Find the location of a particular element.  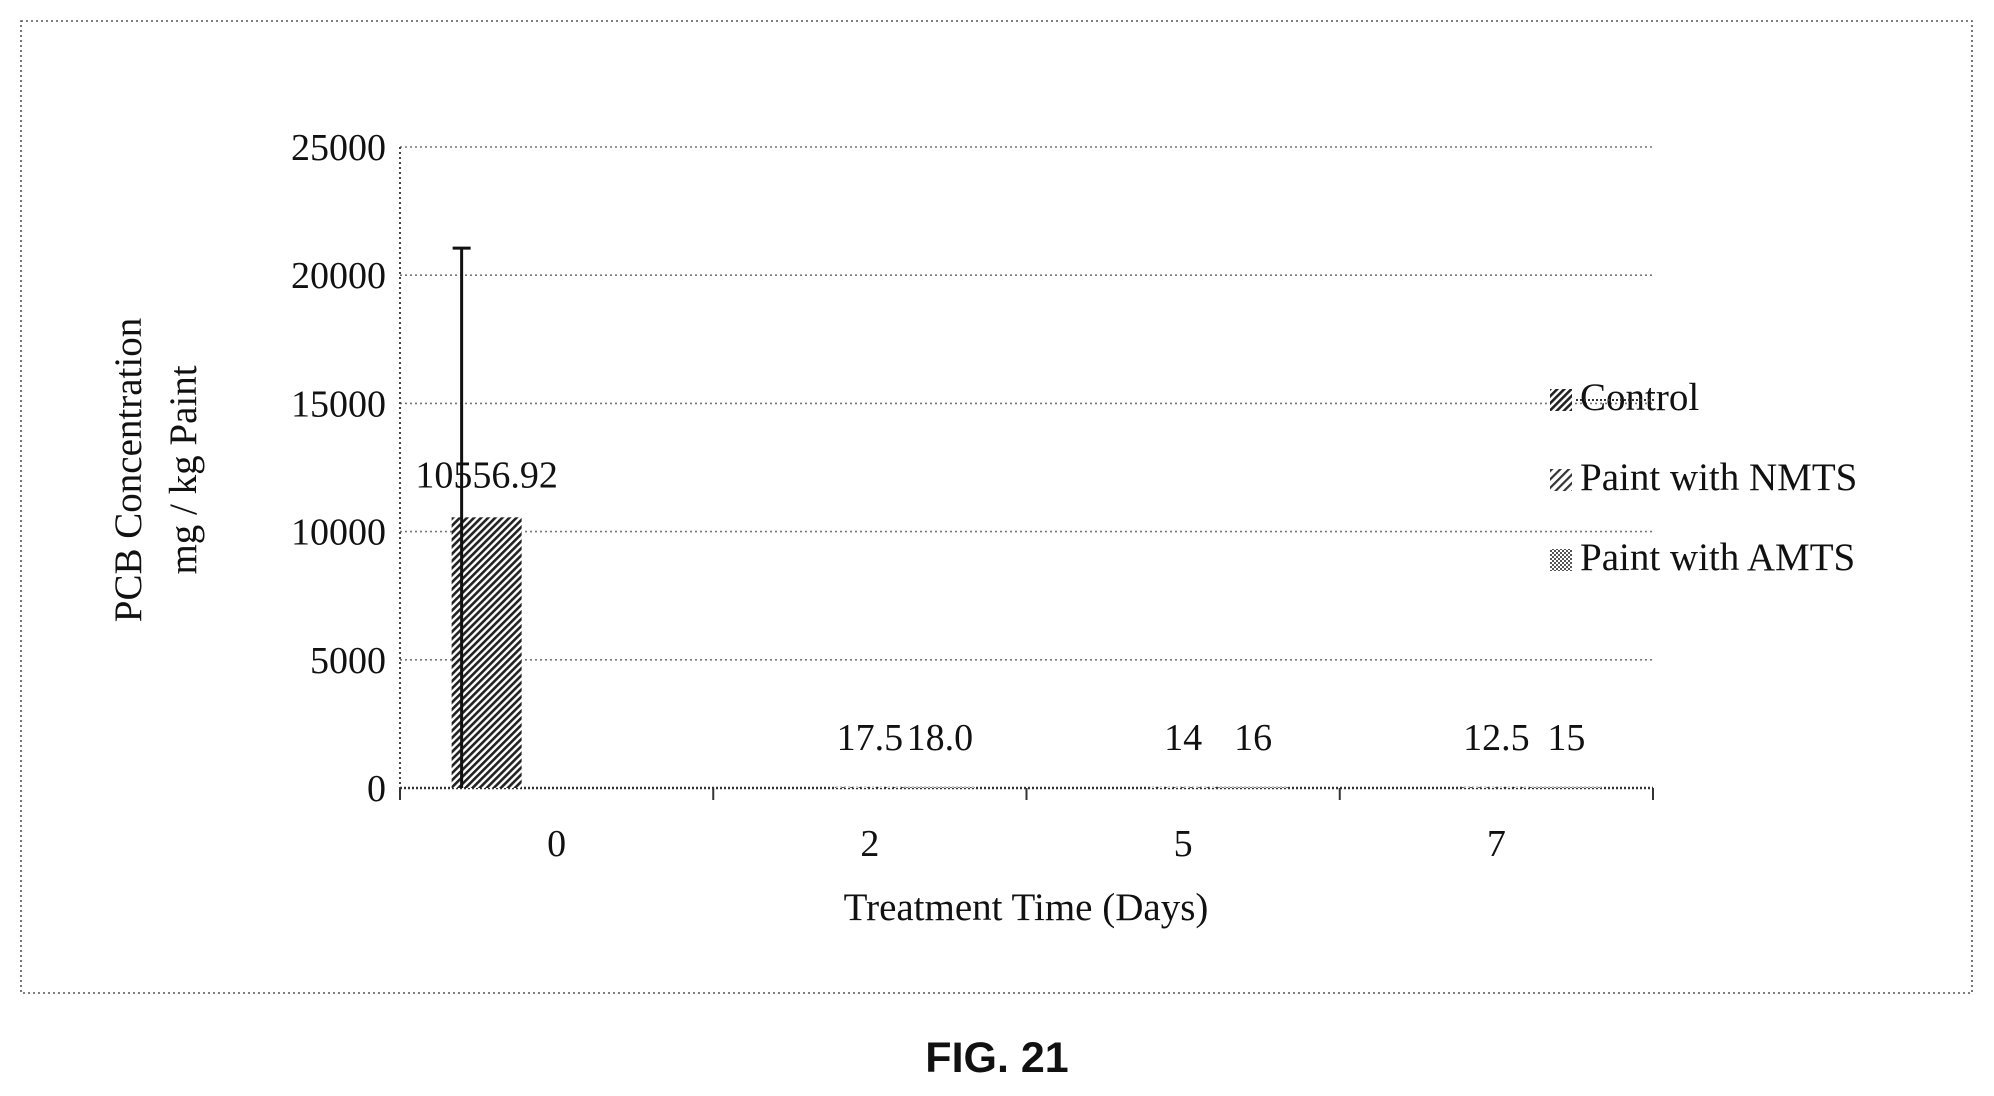

y-tick-label: 25000 is located at coordinates (338, 148).